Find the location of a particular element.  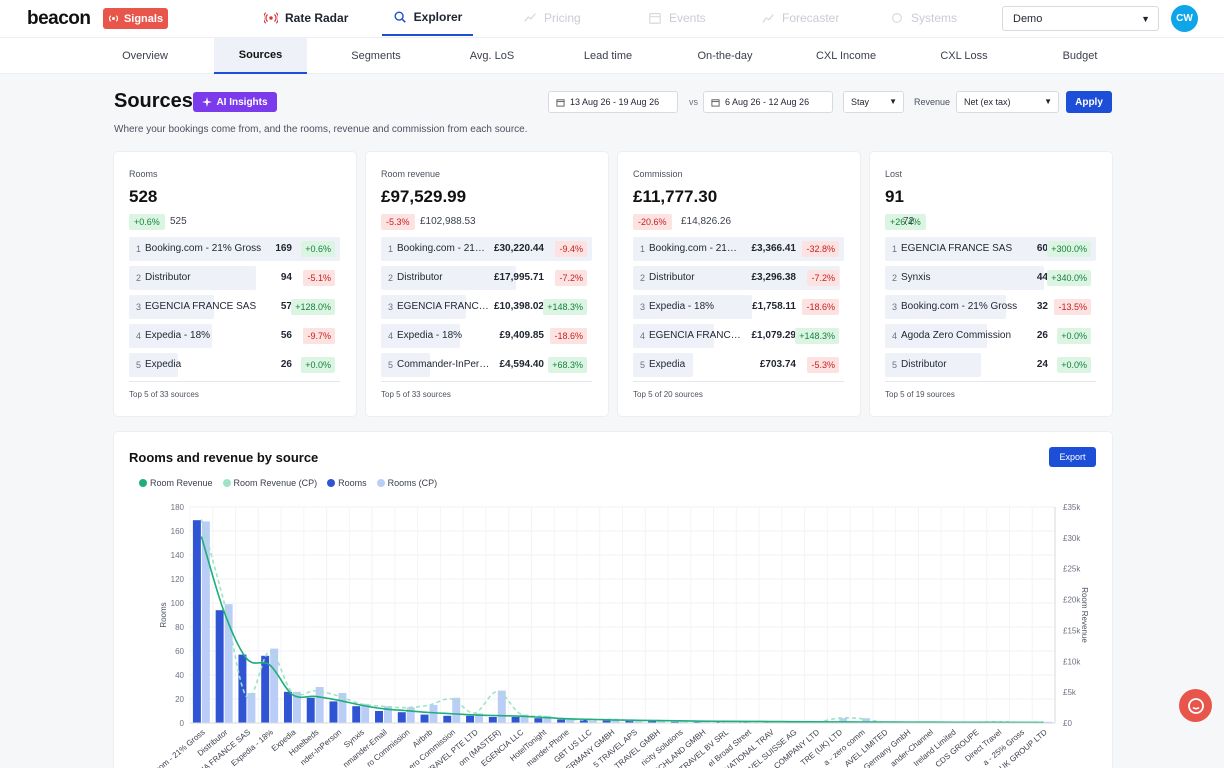

row-source-name: Distributor is located at coordinates (168, 277).